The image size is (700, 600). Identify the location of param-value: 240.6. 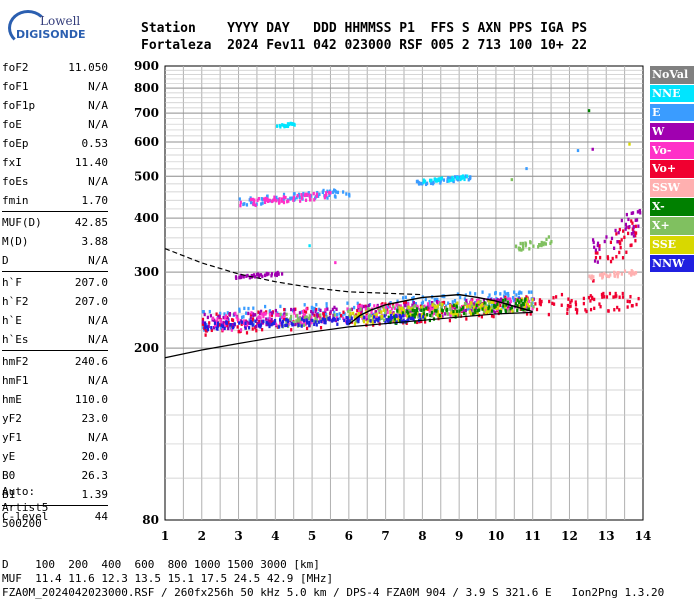
(91, 361).